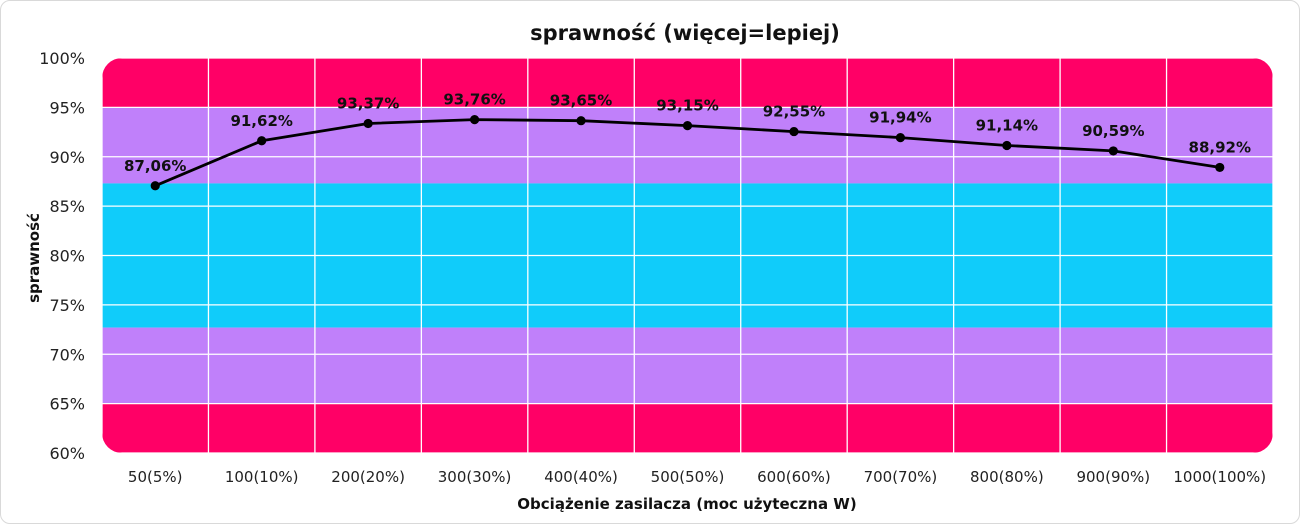 The width and height of the screenshot is (1300, 524). What do you see at coordinates (1219, 477) in the screenshot?
I see `x-tick-label: 1000(100%)` at bounding box center [1219, 477].